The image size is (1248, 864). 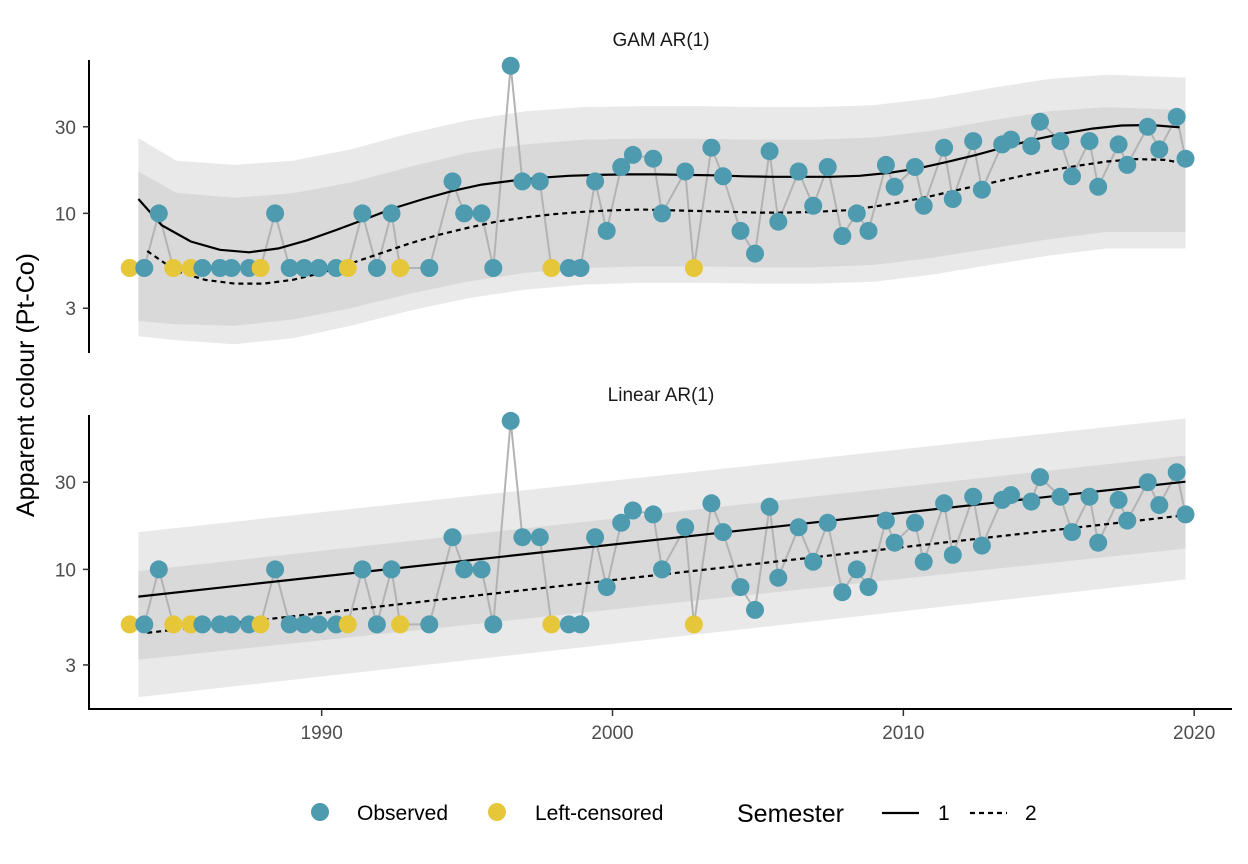 I want to click on y-tick-label: 30, so click(x=65, y=128).